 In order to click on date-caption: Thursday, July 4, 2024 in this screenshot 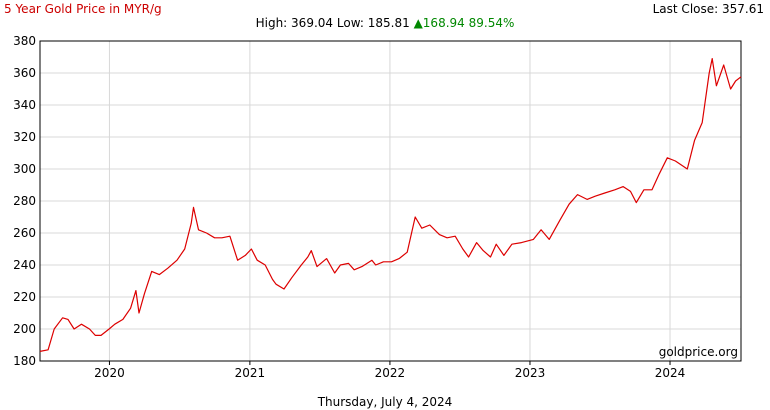, I will do `click(385, 402)`.